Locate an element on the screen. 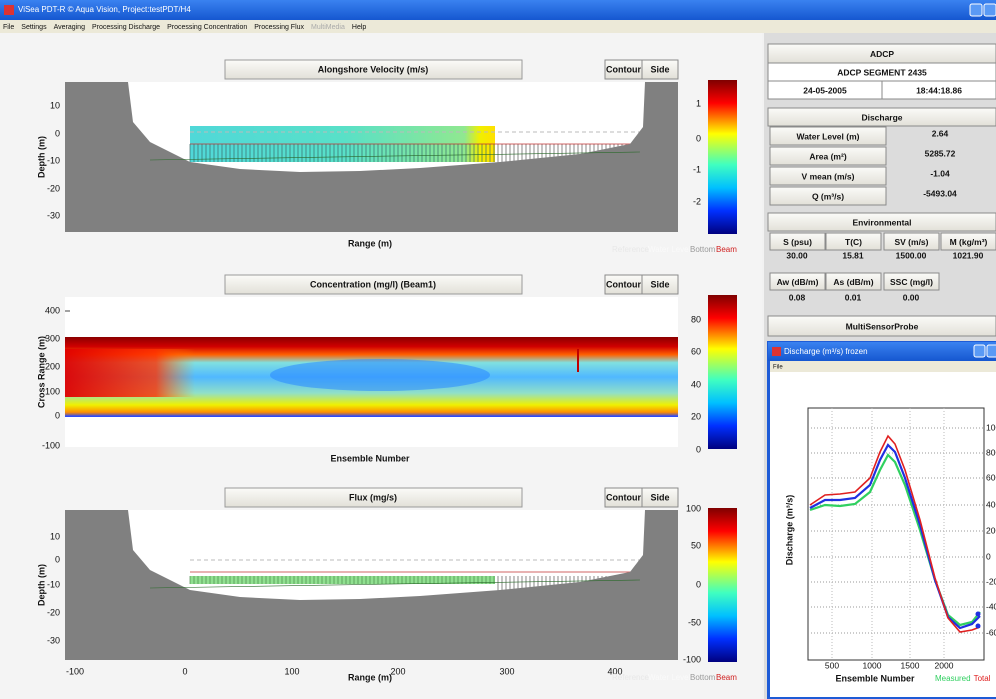 This screenshot has height=699, width=996. colorbar-tick-label: 50 is located at coordinates (696, 545).